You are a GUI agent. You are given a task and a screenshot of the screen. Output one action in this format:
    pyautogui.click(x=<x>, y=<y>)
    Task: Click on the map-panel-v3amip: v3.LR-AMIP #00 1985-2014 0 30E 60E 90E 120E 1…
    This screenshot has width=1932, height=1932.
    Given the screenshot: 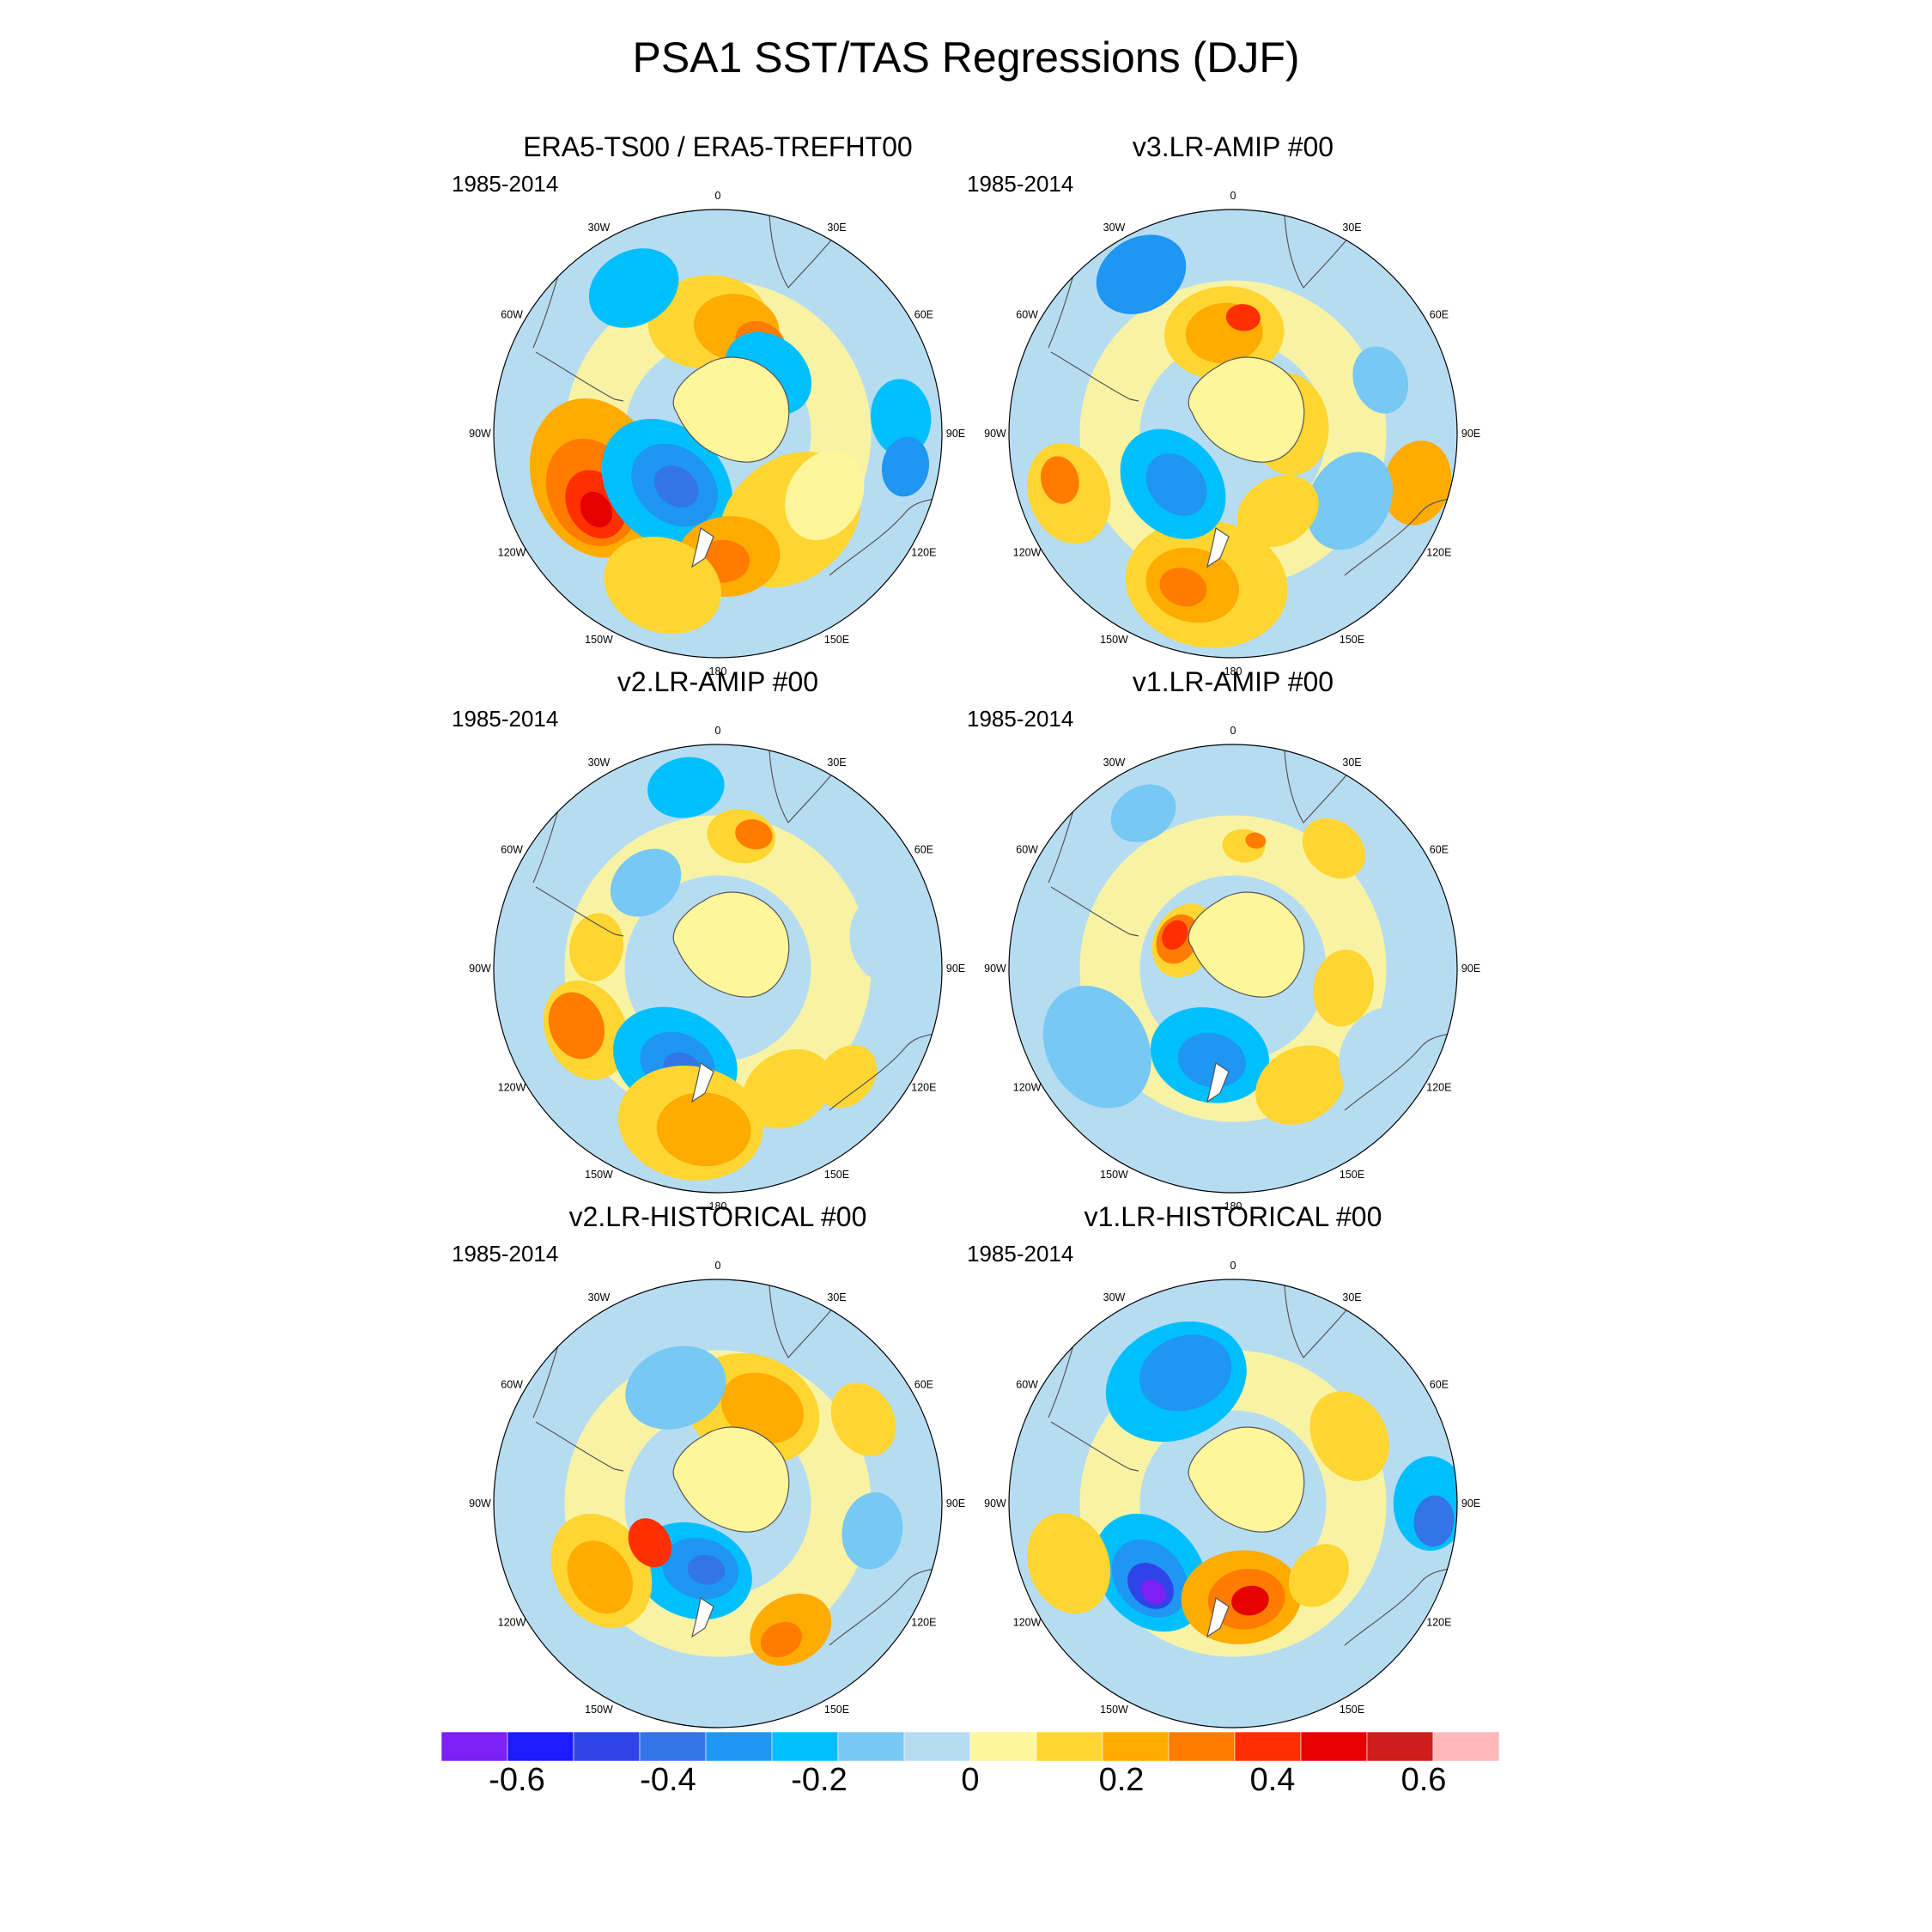 What is the action you would take?
    pyautogui.click(x=1233, y=415)
    